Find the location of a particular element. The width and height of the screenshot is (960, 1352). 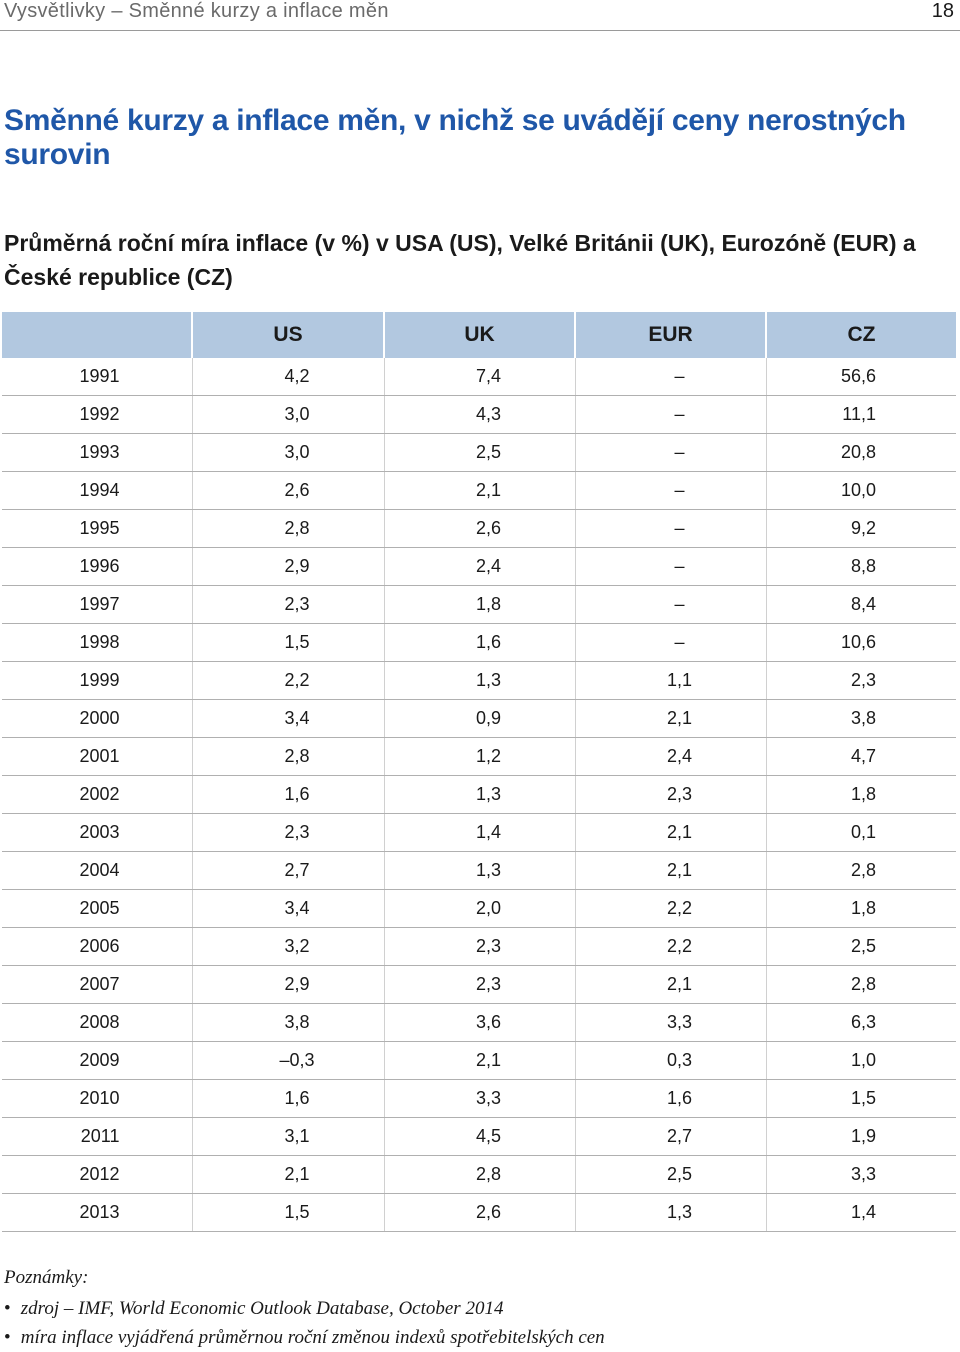

year-cell: 2007 is located at coordinates (97, 984).